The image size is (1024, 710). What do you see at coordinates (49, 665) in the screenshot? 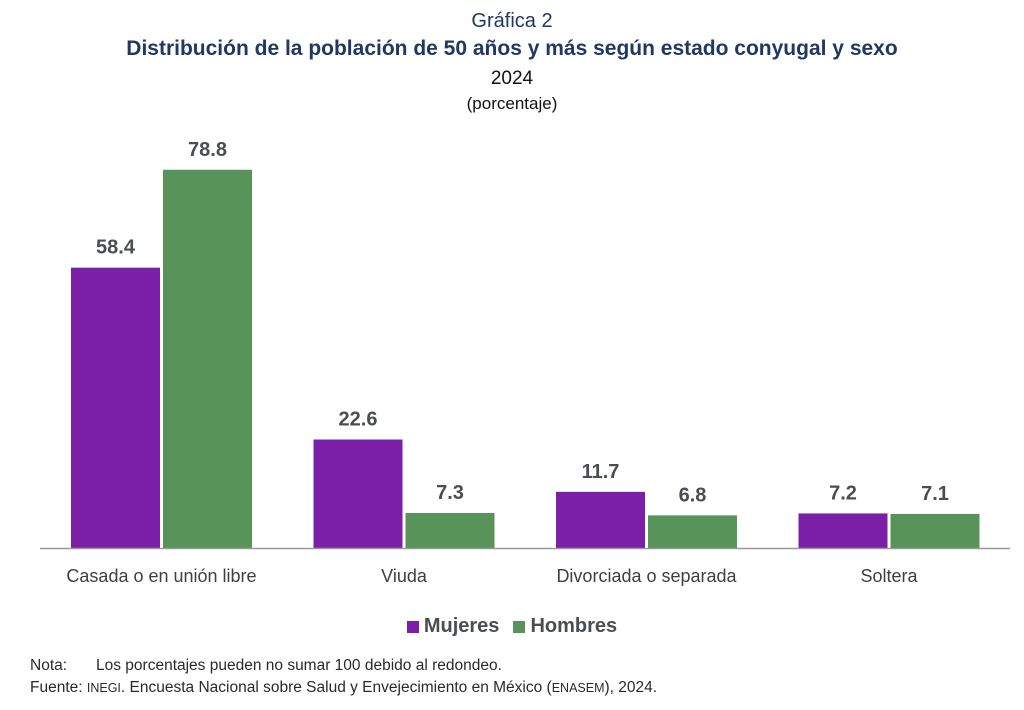
I see `note-label: Nota:` at bounding box center [49, 665].